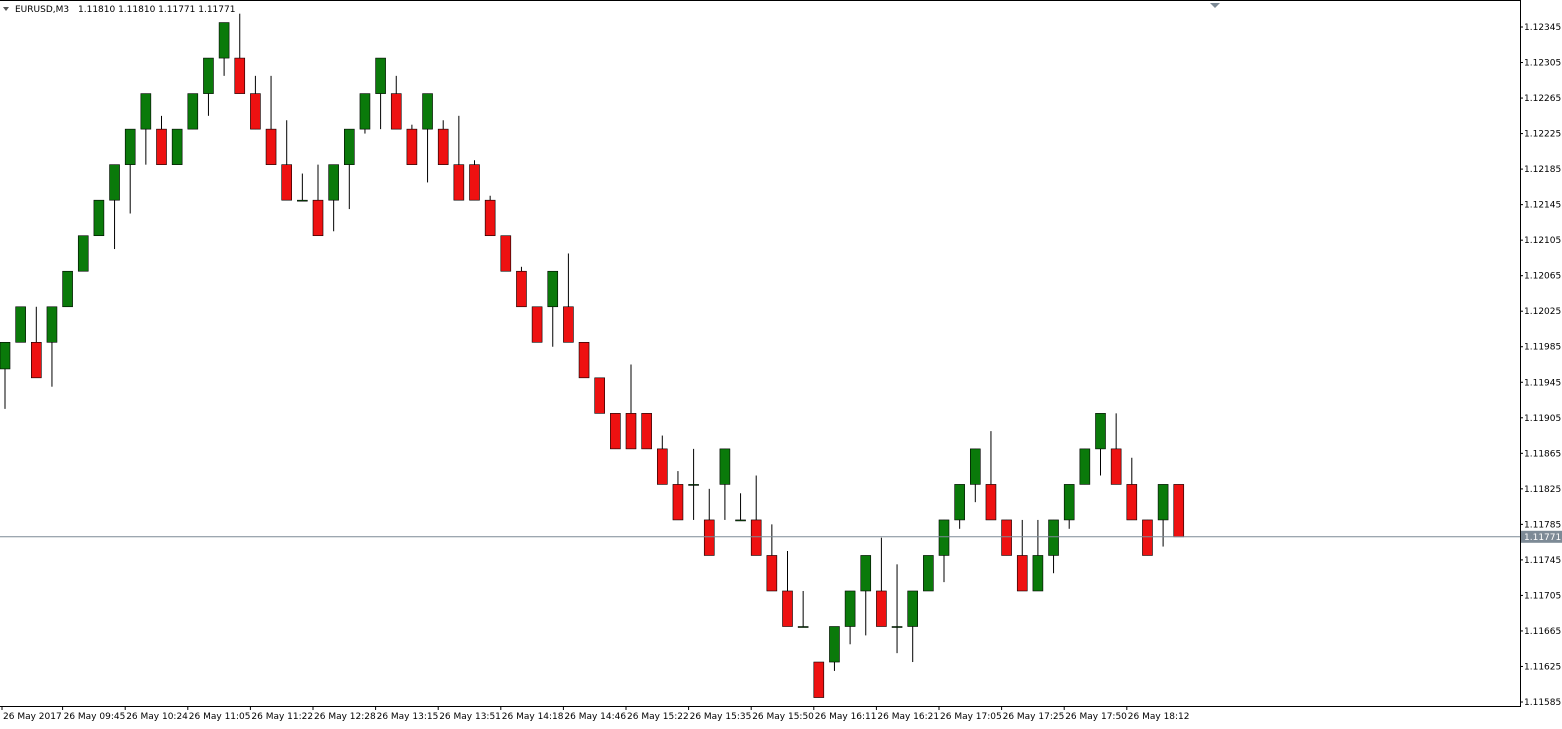 The height and width of the screenshot is (729, 1562). Describe the element at coordinates (1215, 5) in the screenshot. I see `chart-shift-marker-icon` at that location.